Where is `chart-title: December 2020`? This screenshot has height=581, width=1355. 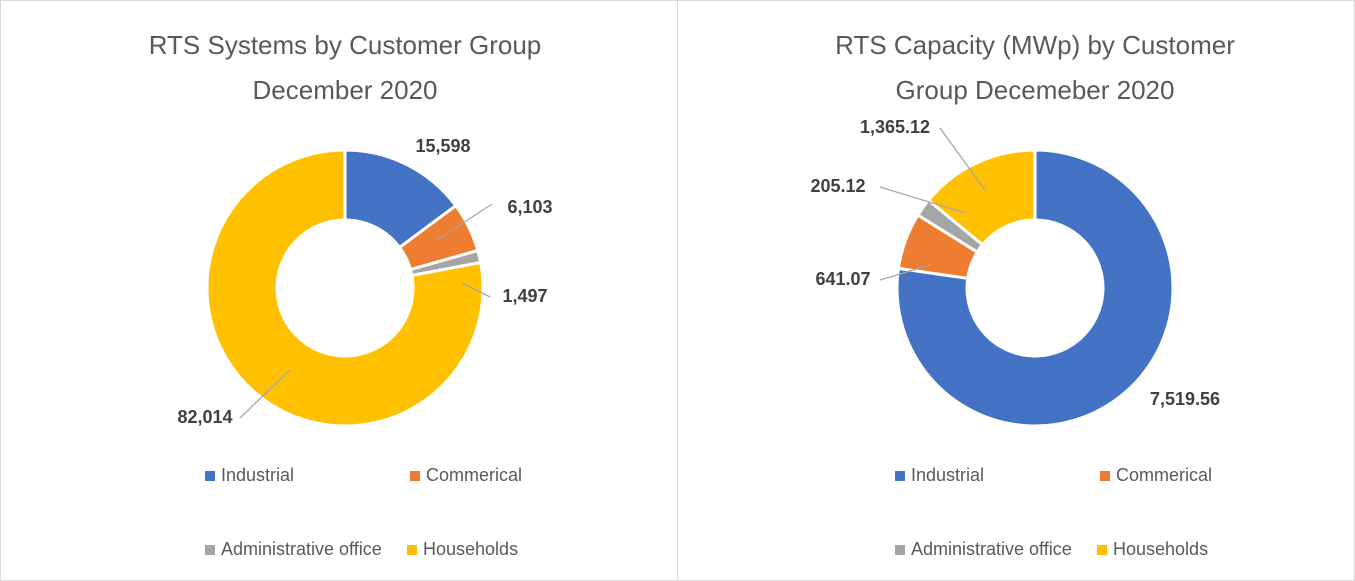 chart-title: December 2020 is located at coordinates (345, 90).